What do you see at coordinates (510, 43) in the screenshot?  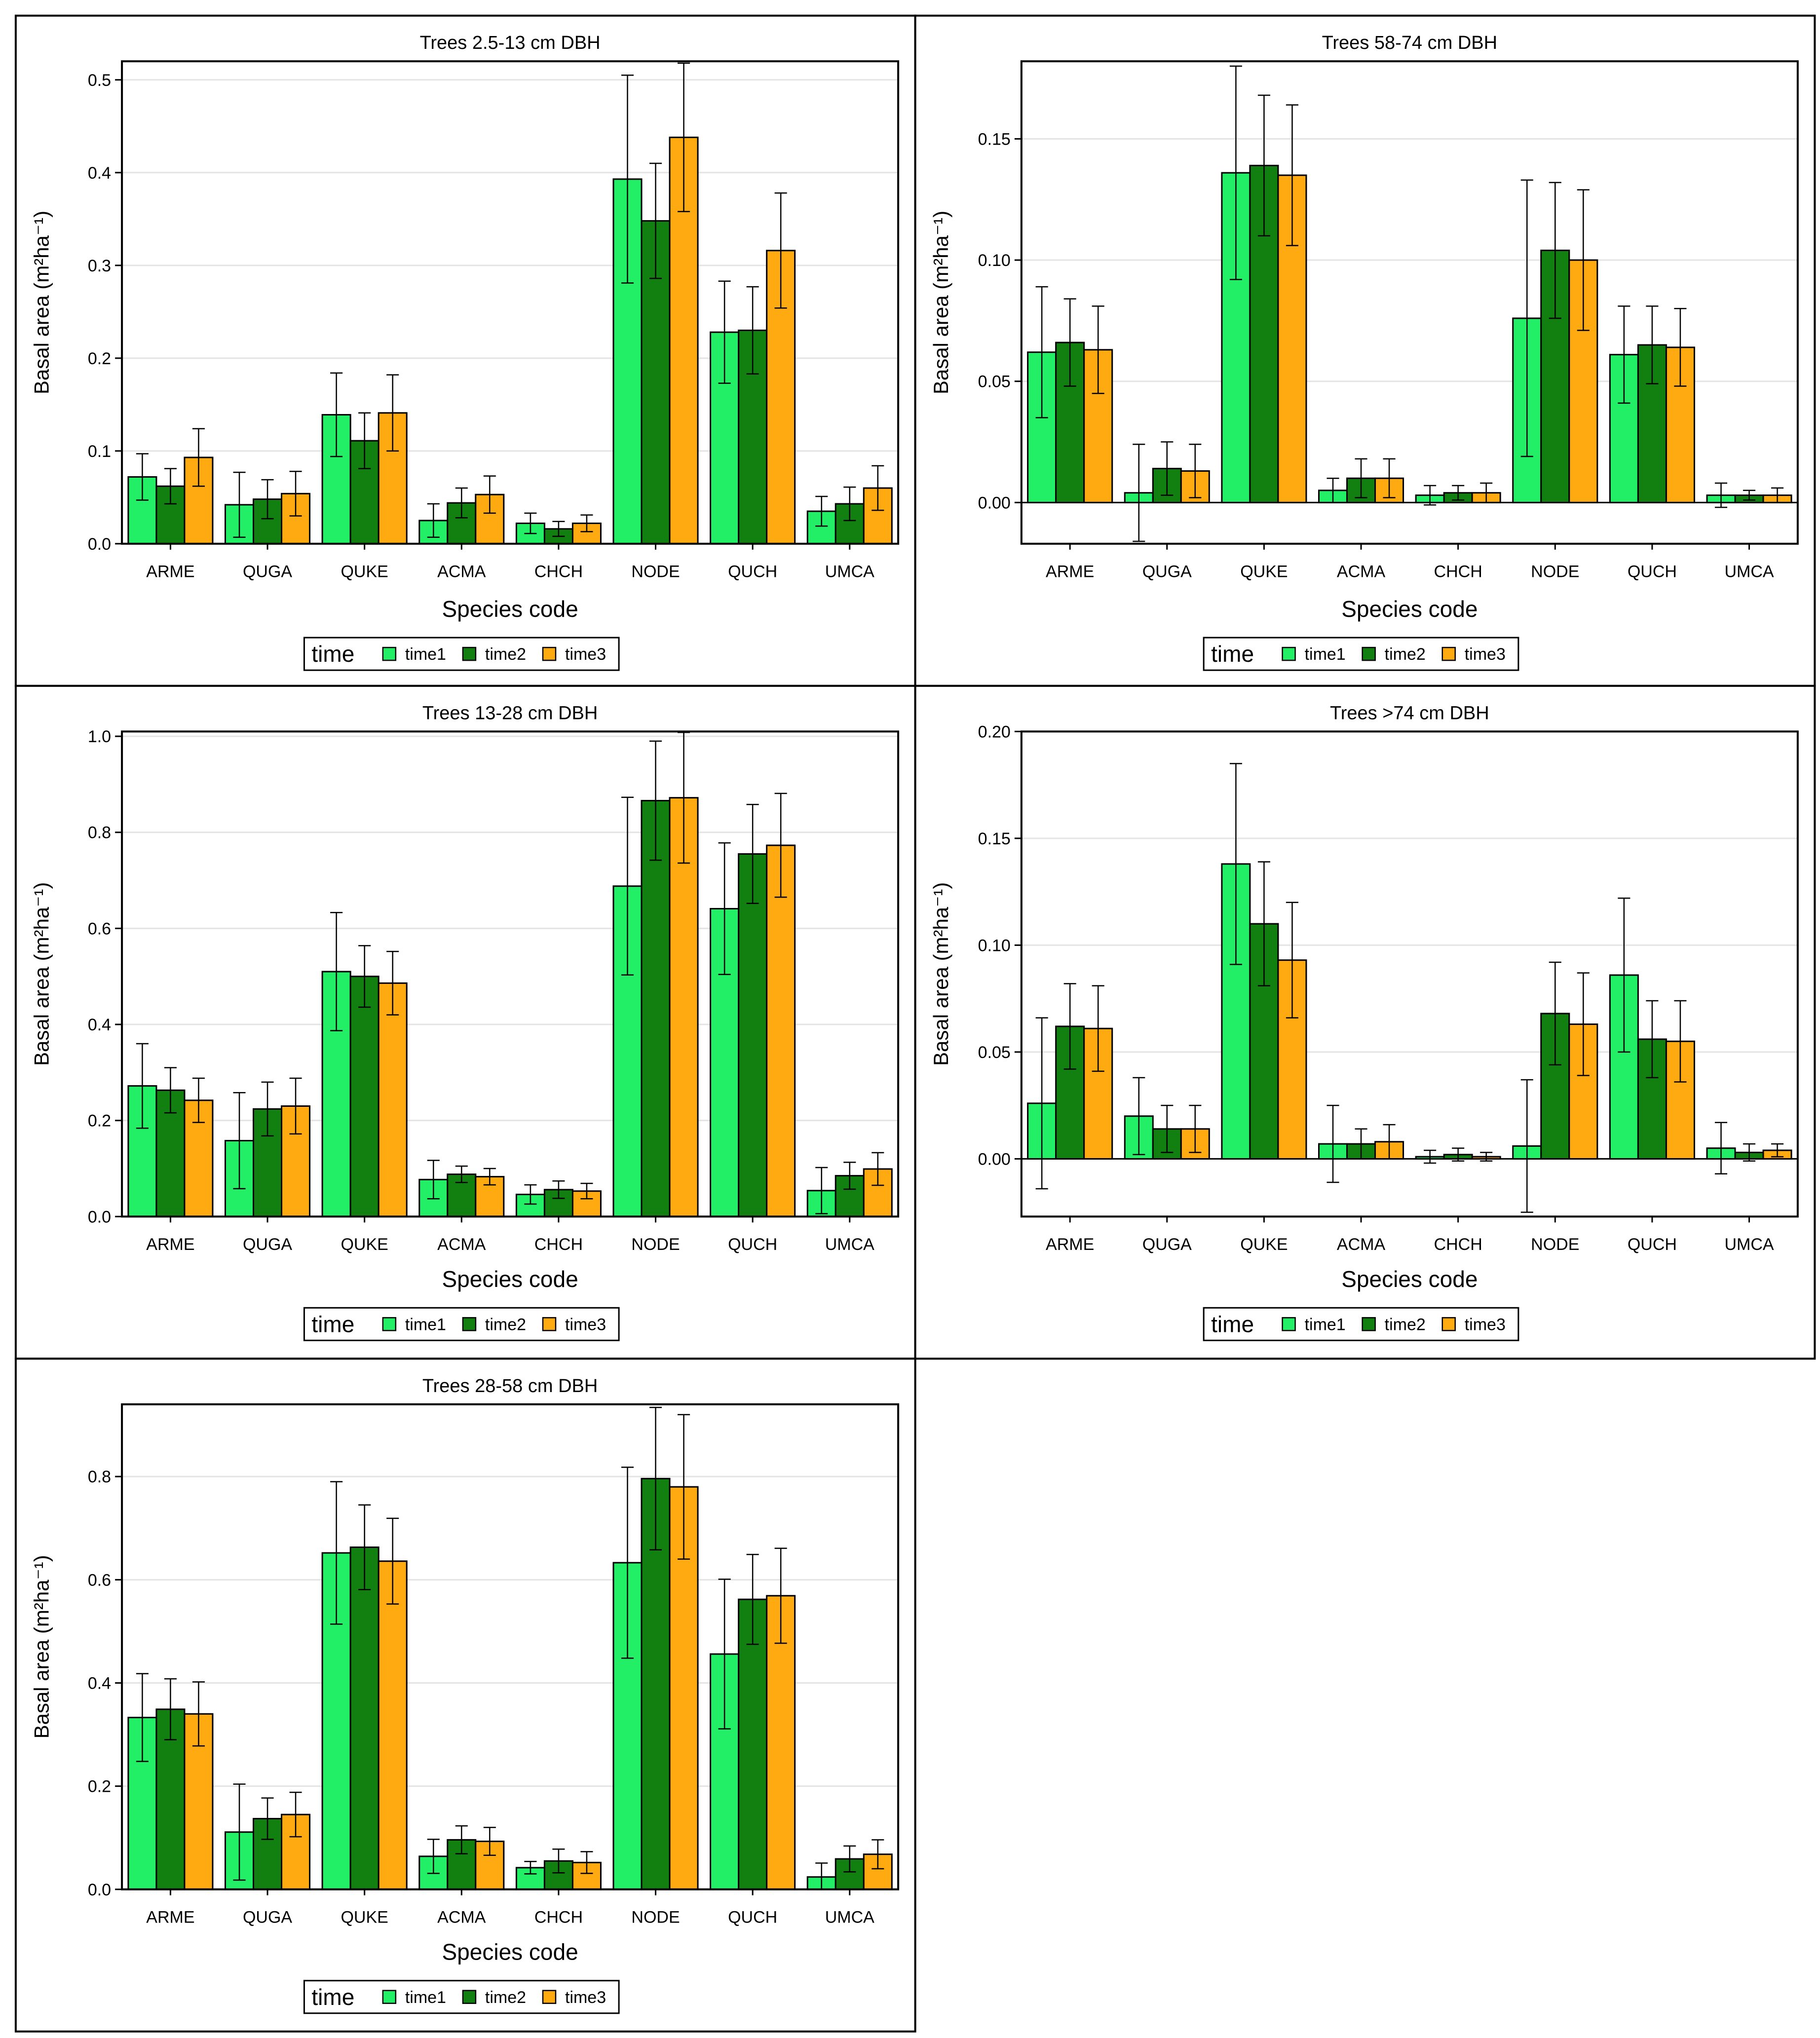 I see `chart-title: Trees 2.5-13 cm DBH` at bounding box center [510, 43].